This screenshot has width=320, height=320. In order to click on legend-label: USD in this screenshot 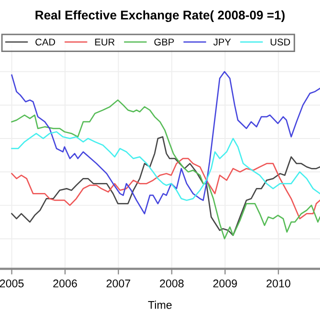, I will do `click(280, 42)`.